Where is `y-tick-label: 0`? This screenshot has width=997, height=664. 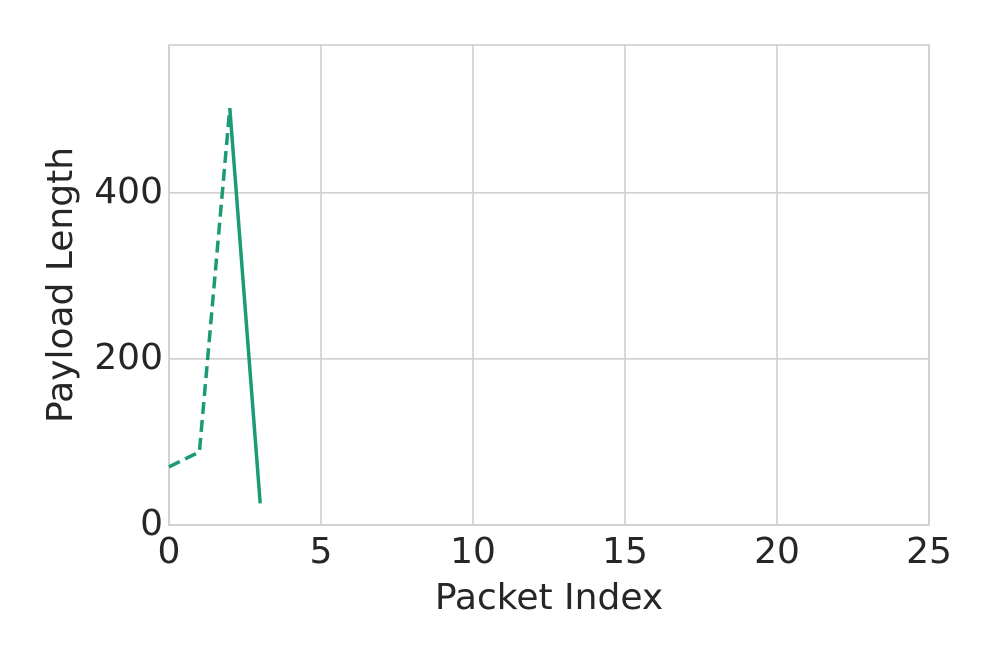
y-tick-label: 0 is located at coordinates (151, 523).